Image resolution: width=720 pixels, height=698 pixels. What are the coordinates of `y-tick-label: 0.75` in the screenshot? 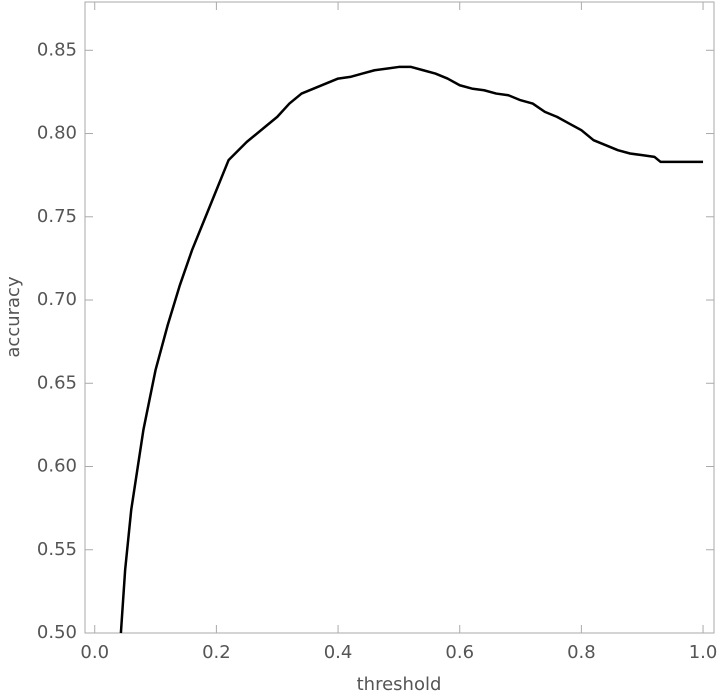 It's located at (57, 216).